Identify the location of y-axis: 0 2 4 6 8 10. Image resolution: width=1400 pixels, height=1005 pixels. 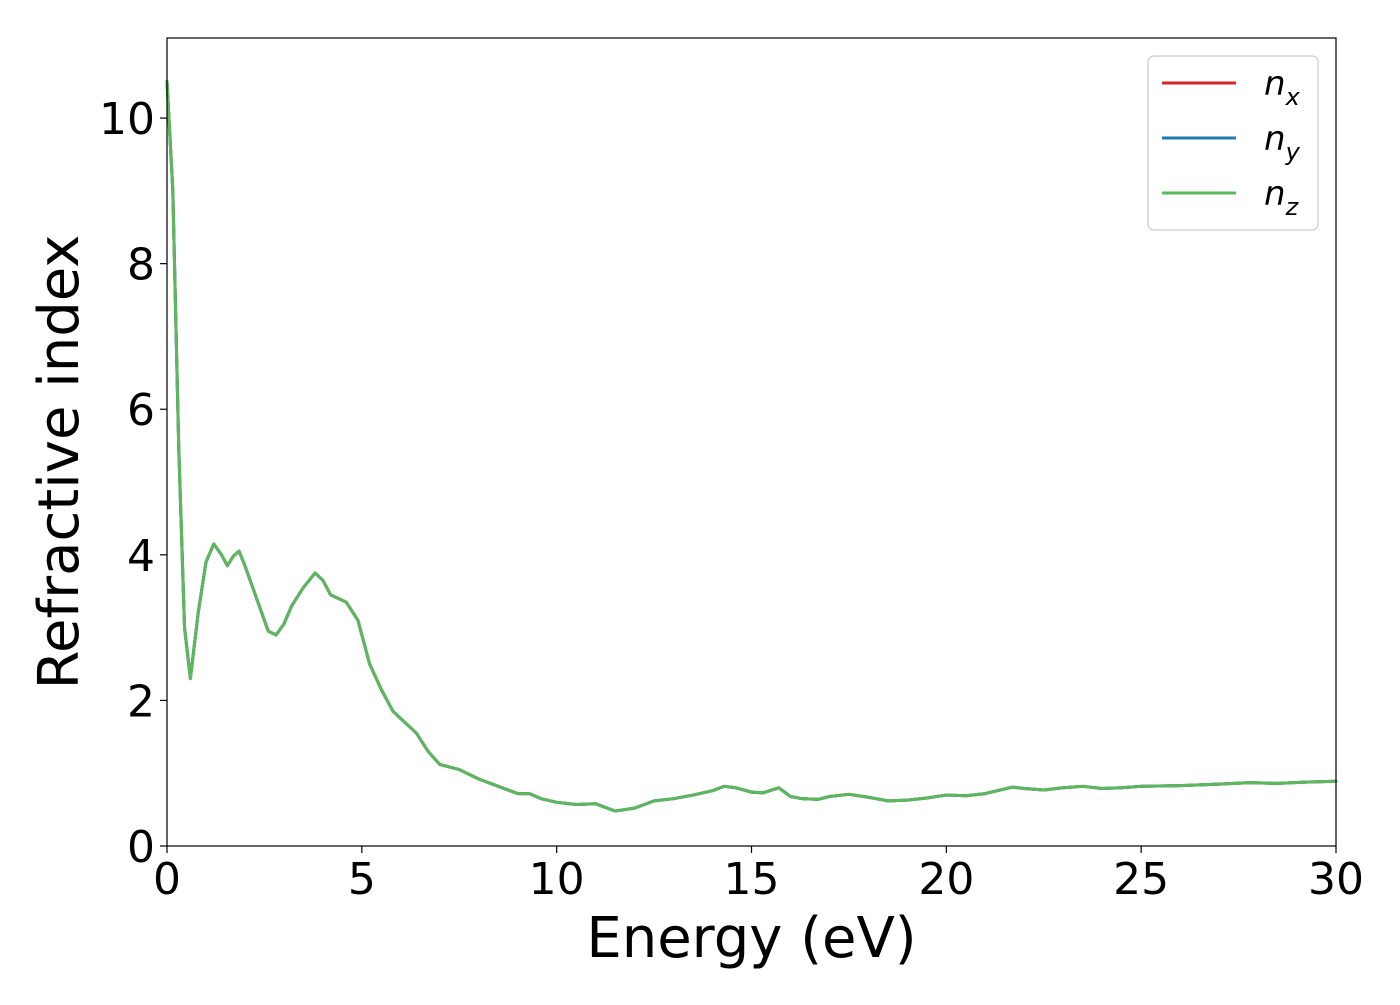
(133, 483).